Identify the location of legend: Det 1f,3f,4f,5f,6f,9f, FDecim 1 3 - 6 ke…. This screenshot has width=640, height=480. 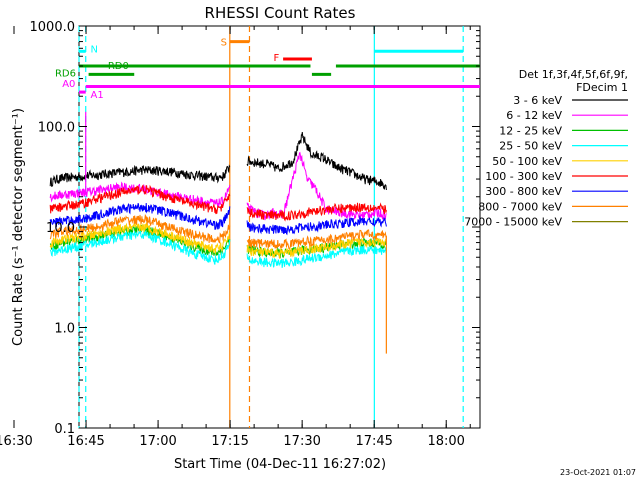
(546, 148).